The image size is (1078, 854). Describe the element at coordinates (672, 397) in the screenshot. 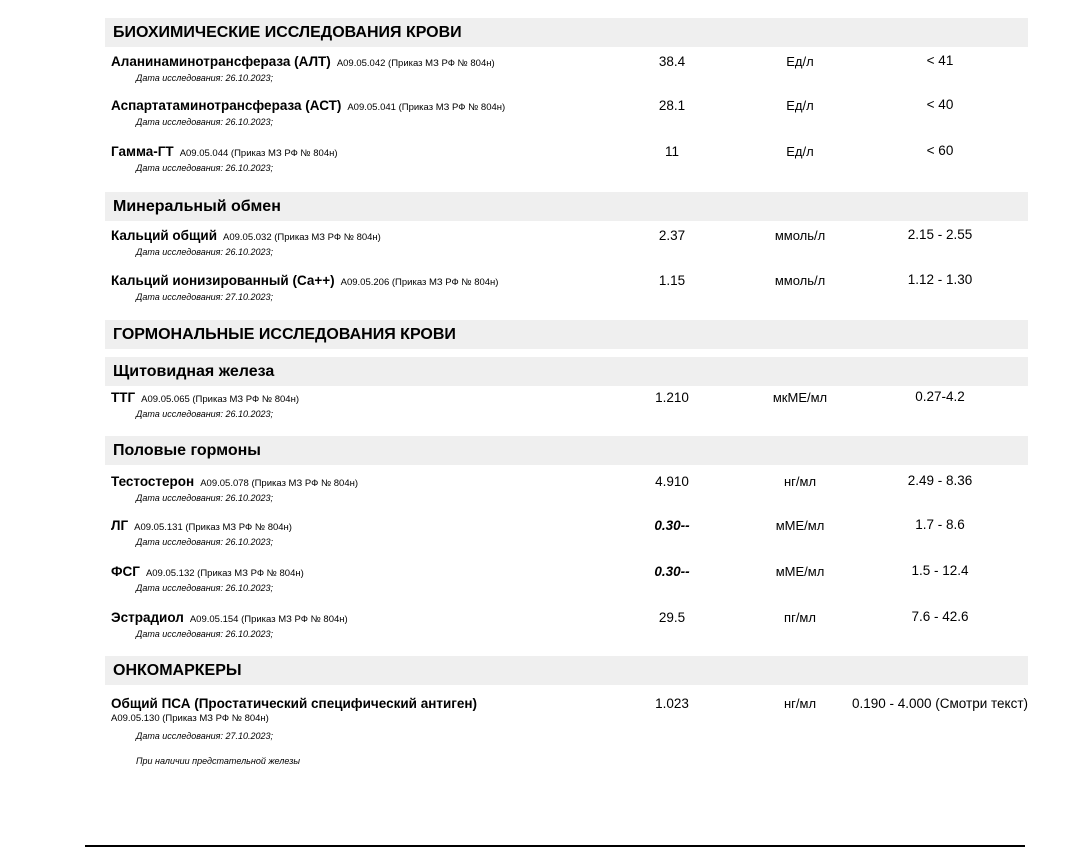

I see `result-value: 1.210` at that location.